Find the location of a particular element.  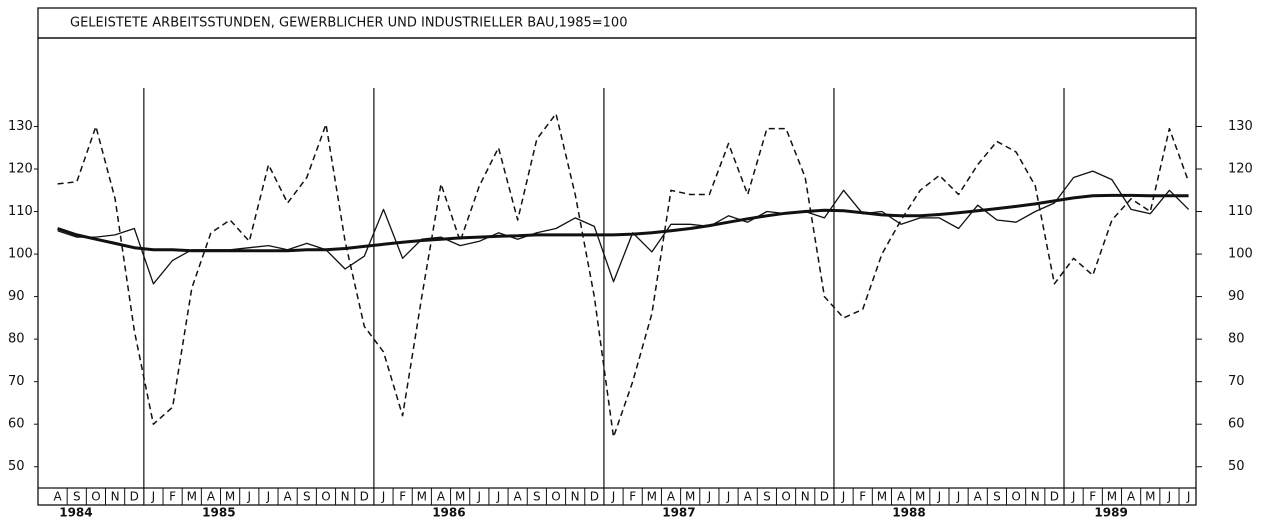

y2-tick-label: 70 is located at coordinates (1236, 381).